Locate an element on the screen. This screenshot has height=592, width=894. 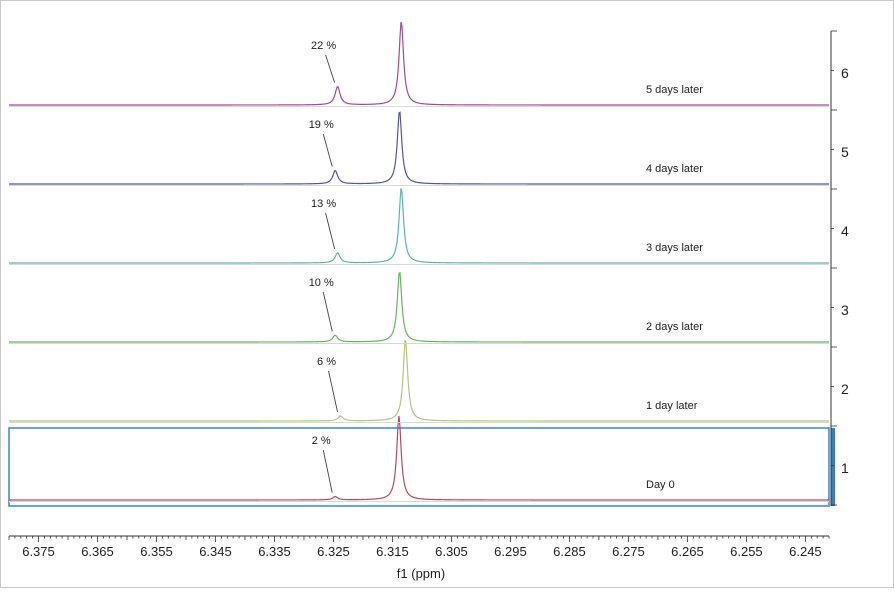
trace-label-4: 3 days later is located at coordinates (674, 248).